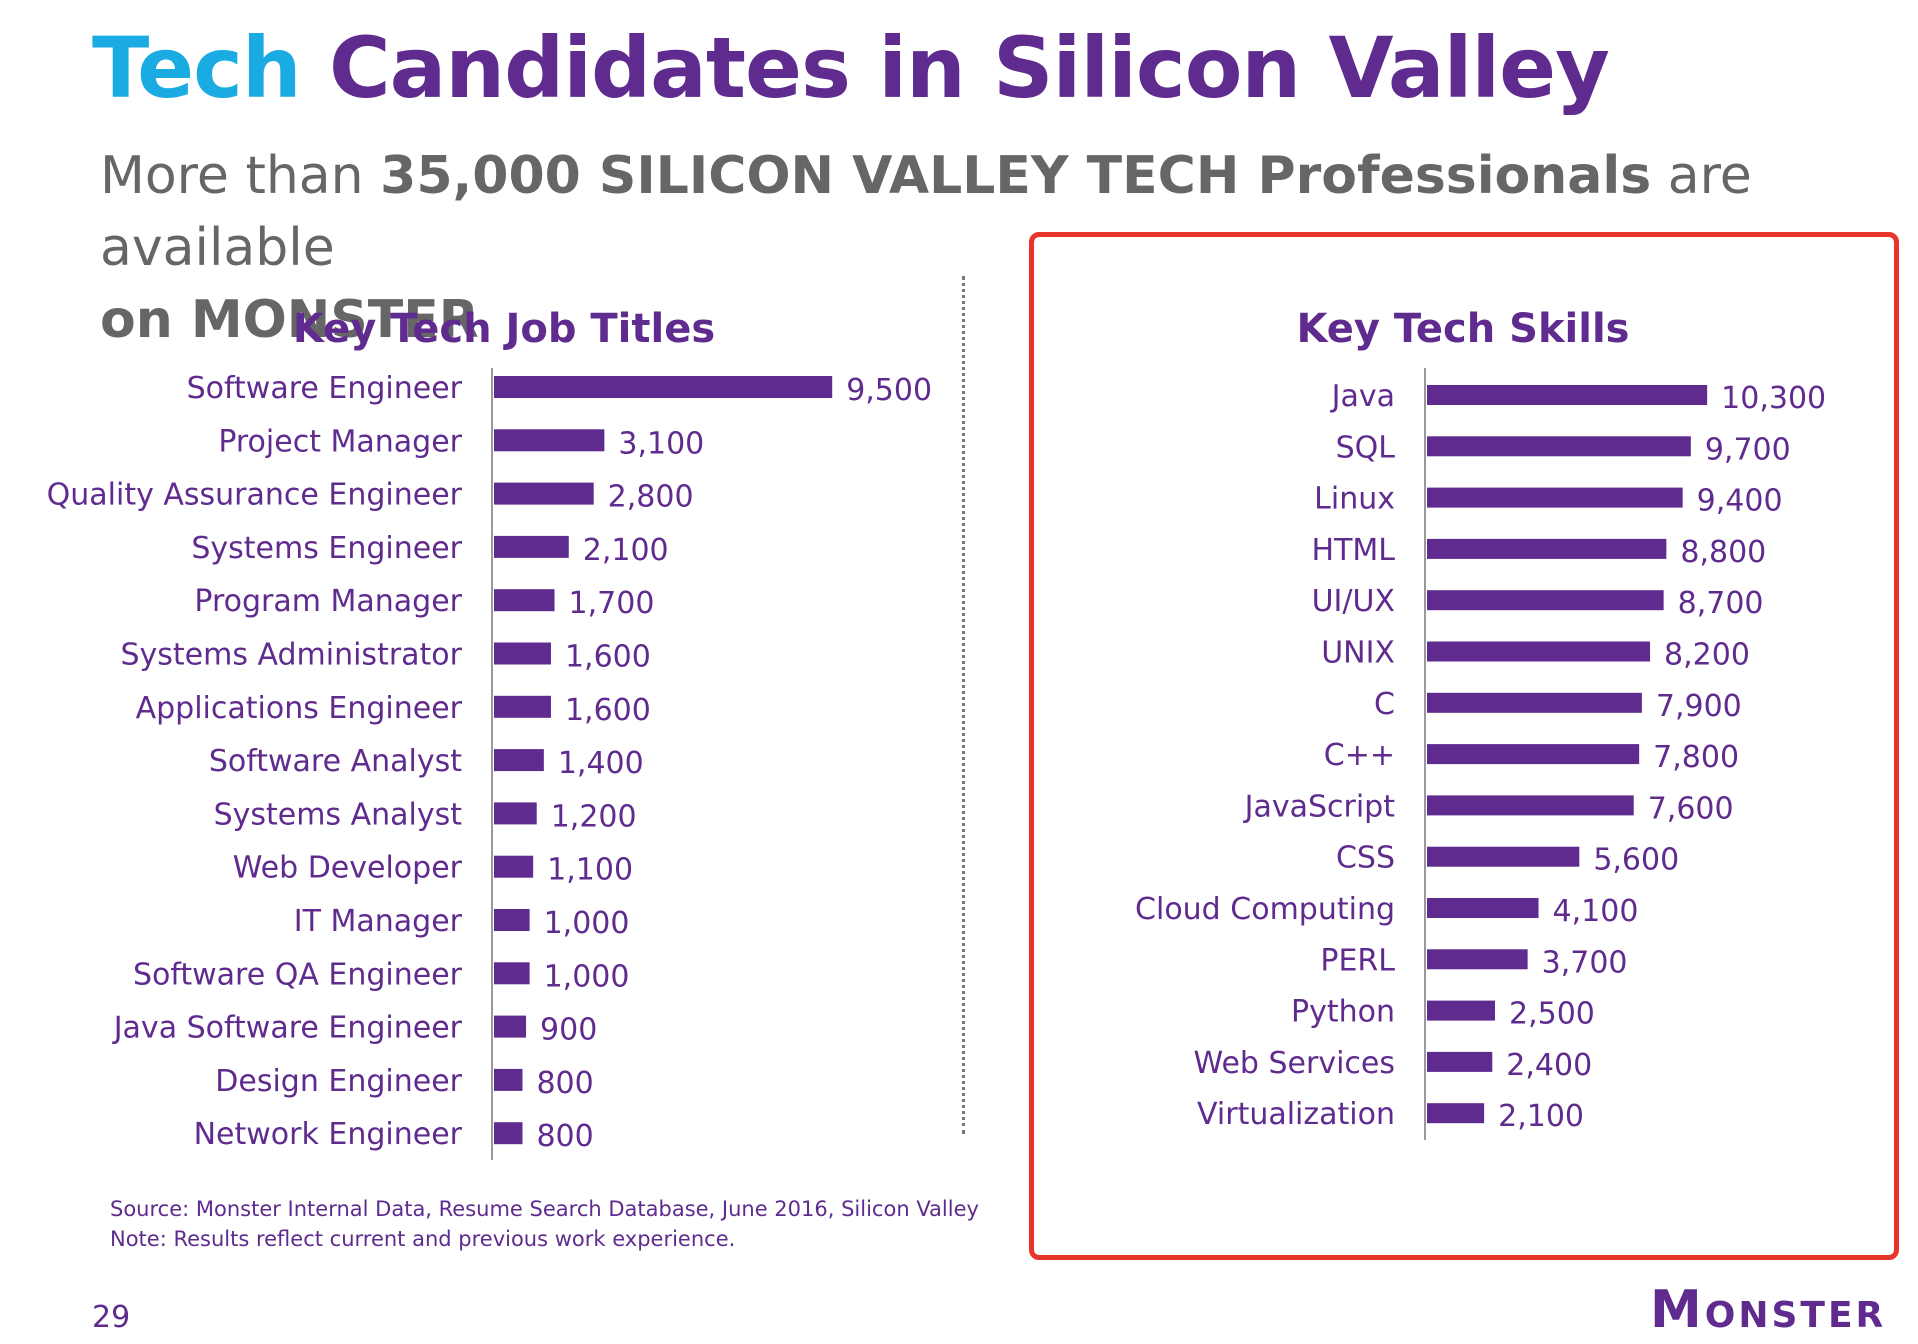  What do you see at coordinates (298, 974) in the screenshot?
I see `category-label: Software QA Engineer` at bounding box center [298, 974].